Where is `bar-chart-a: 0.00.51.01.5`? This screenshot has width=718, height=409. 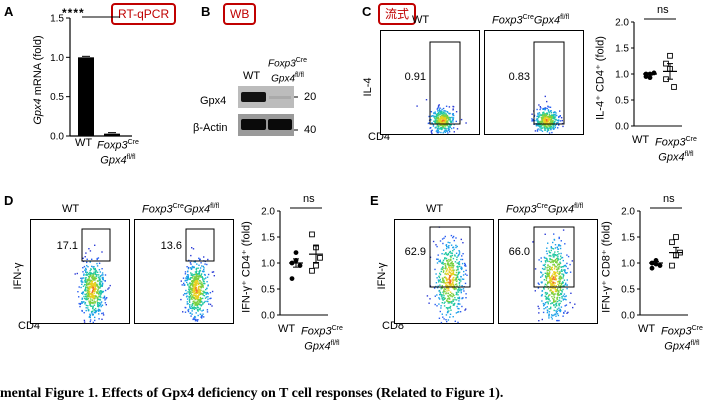 bar-chart-a: 0.00.51.01.5 is located at coordinates (91, 77).